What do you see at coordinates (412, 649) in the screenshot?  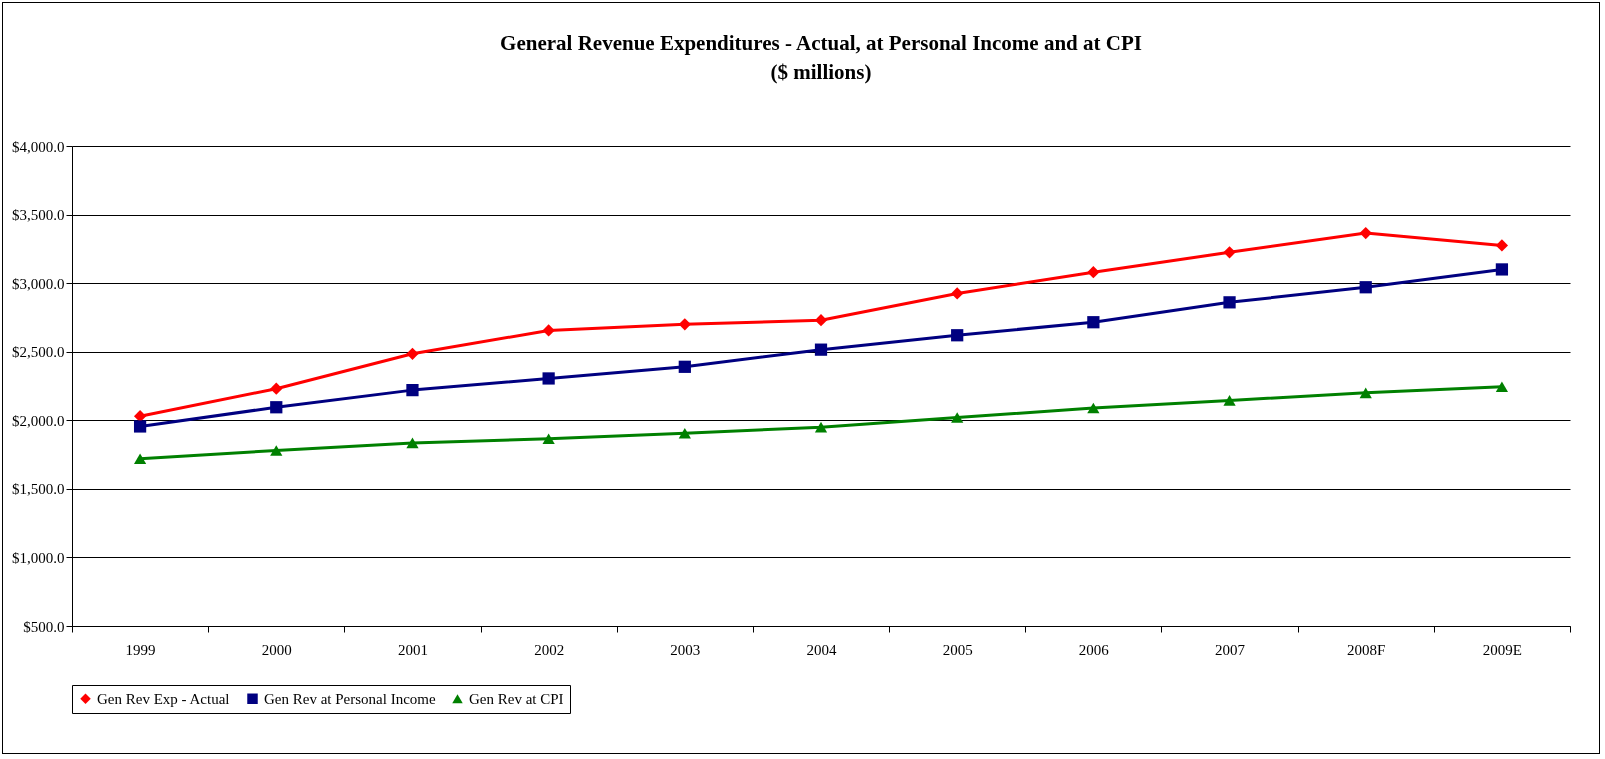 I see `x-tick-label: 2001` at bounding box center [412, 649].